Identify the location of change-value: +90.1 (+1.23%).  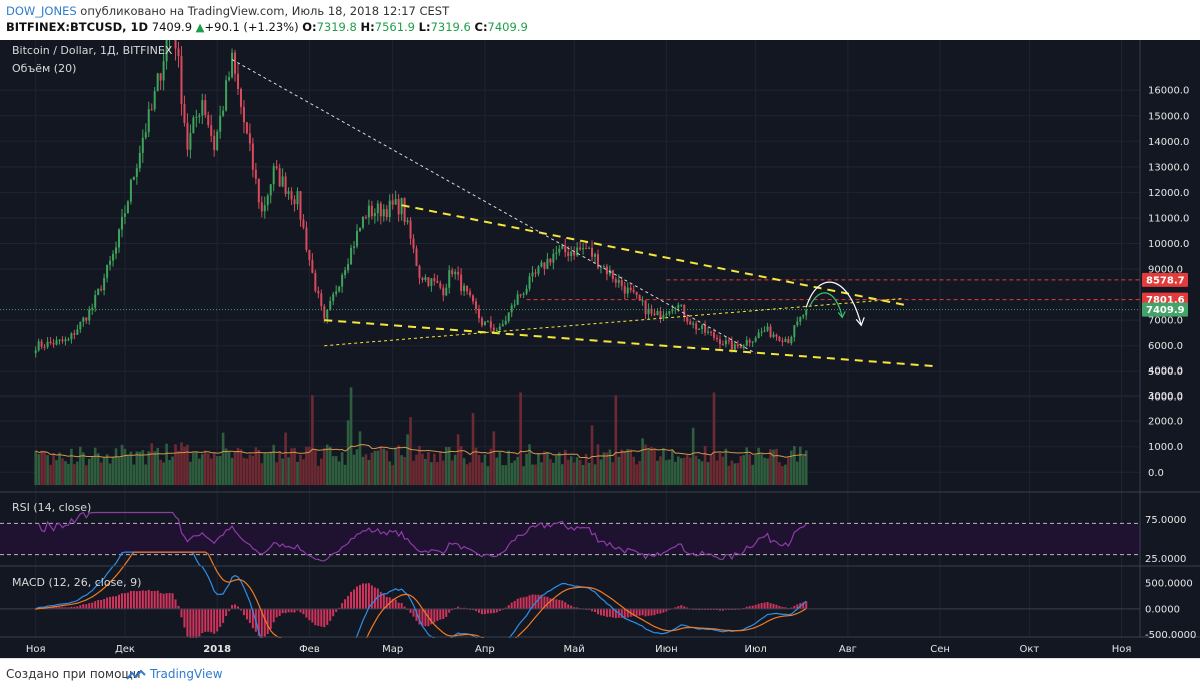
(251, 27).